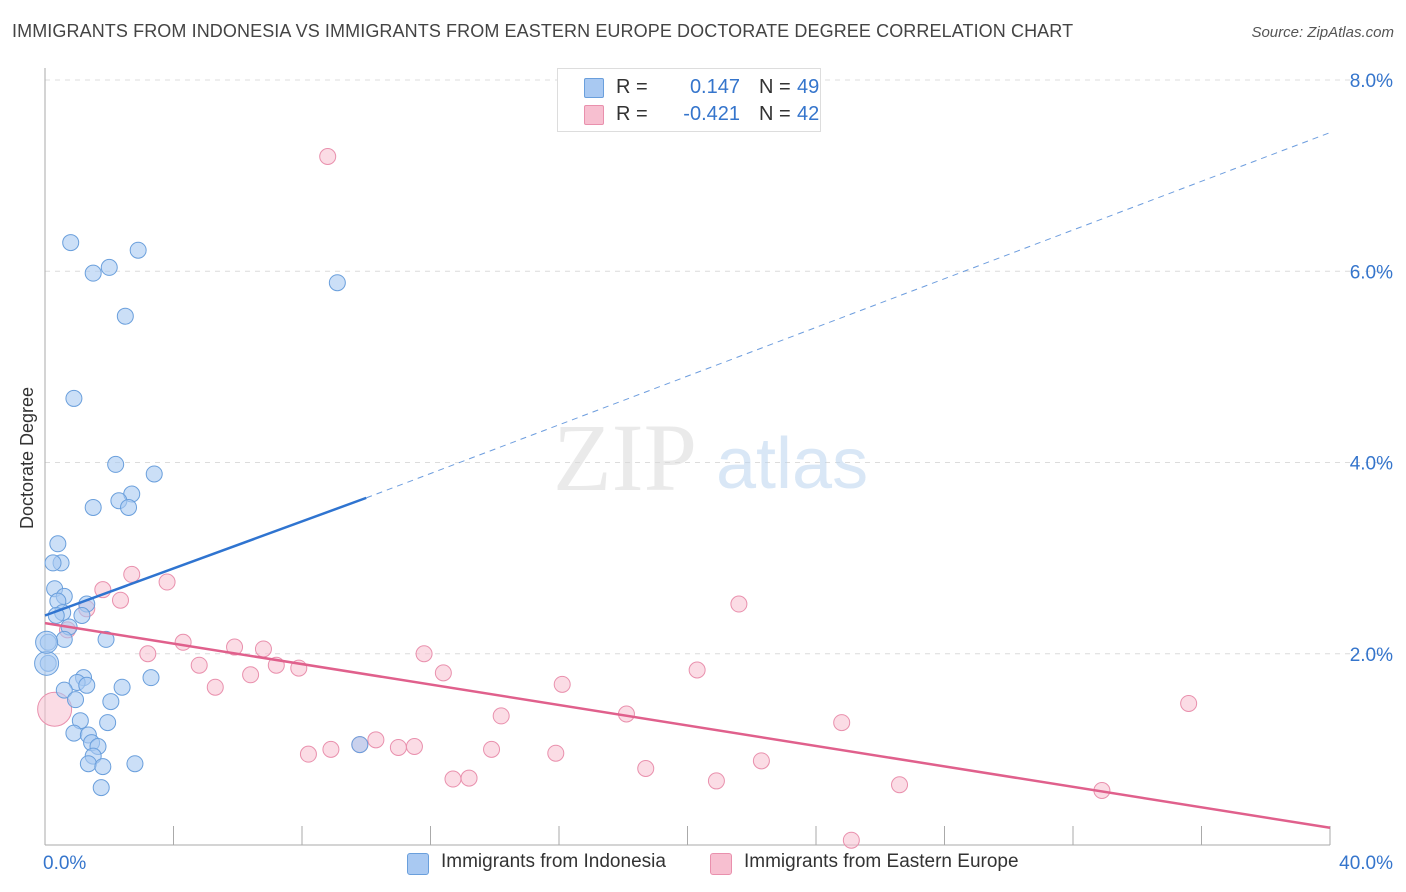 The height and width of the screenshot is (892, 1406). What do you see at coordinates (808, 87) in the screenshot?
I see `n-value-indonesia: 49` at bounding box center [808, 87].